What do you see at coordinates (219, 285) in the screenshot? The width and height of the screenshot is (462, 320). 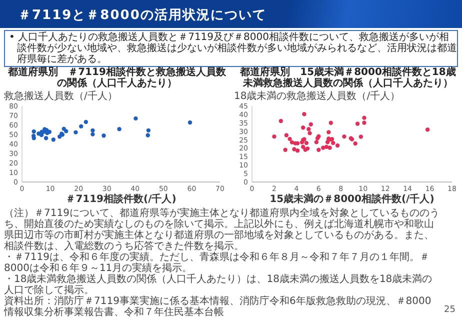 I see `text: ・18歳未満救急搬送人員数の関係（人口千人あたり）は、18歳未満の搬送人員数を18歳未満の人口で除して掲示。` at bounding box center [219, 285].